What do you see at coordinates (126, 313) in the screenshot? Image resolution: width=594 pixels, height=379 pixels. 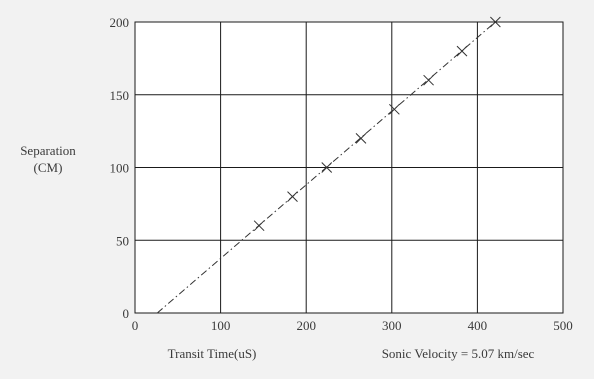 I see `y-tick-label: 0` at bounding box center [126, 313].